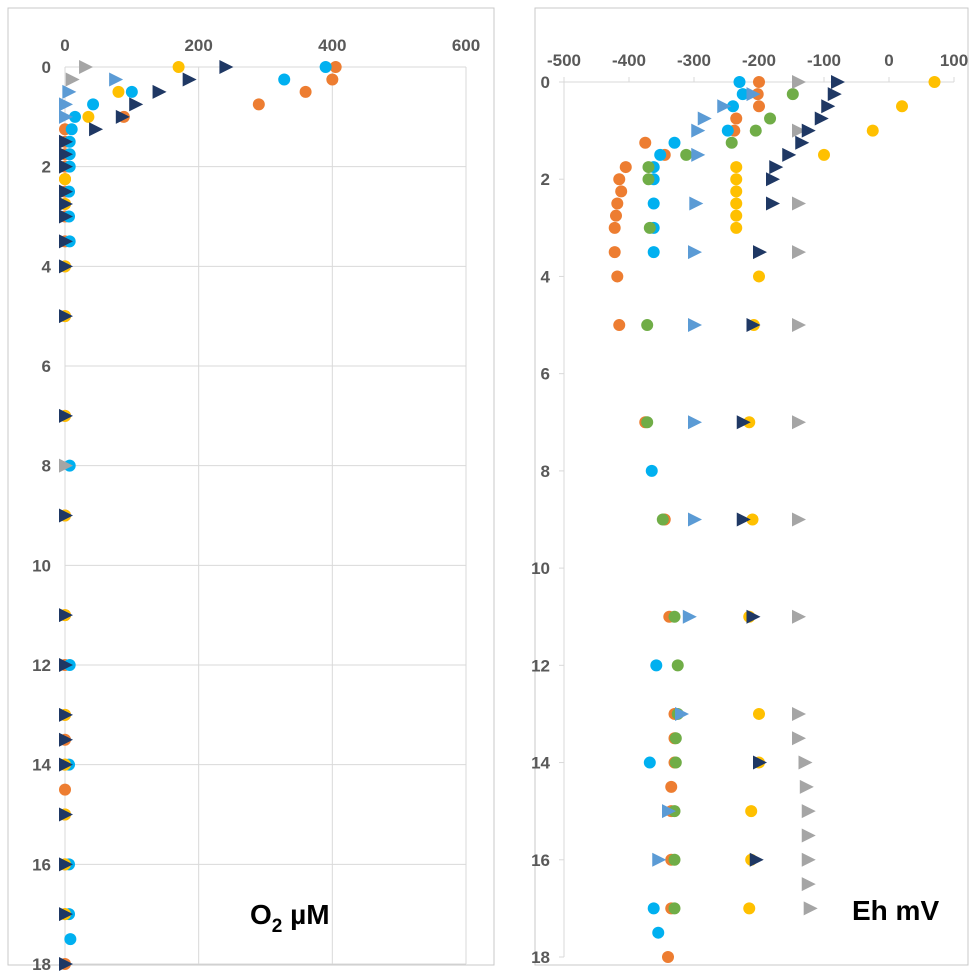 The width and height of the screenshot is (973, 976). What do you see at coordinates (47, 266) in the screenshot?
I see `y-tick-label: 4` at bounding box center [47, 266].